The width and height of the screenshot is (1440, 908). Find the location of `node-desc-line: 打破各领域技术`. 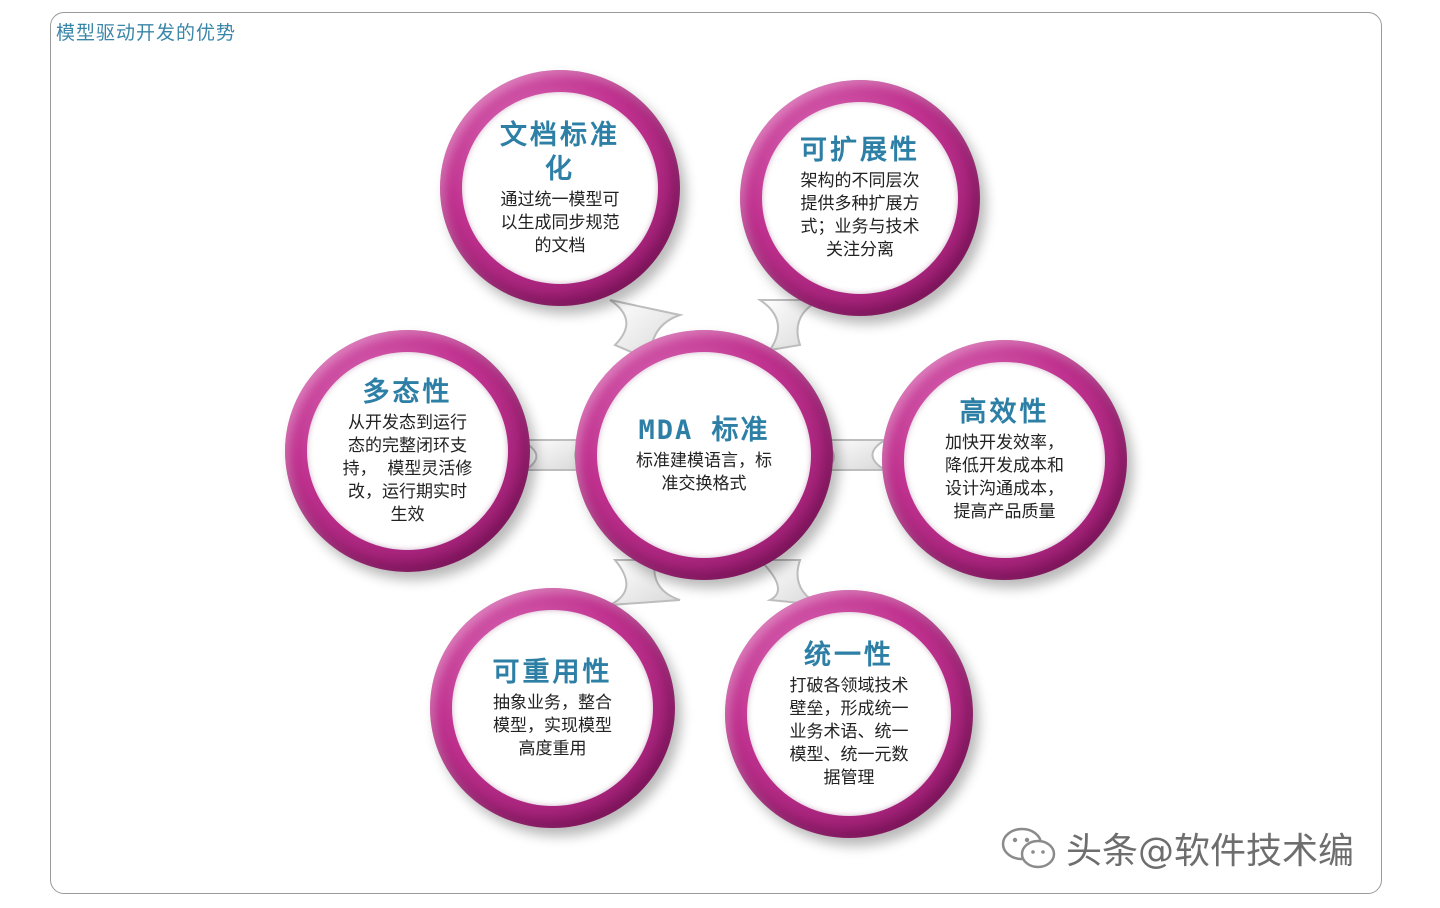

node-desc-line: 打破各领域技术 is located at coordinates (849, 685).